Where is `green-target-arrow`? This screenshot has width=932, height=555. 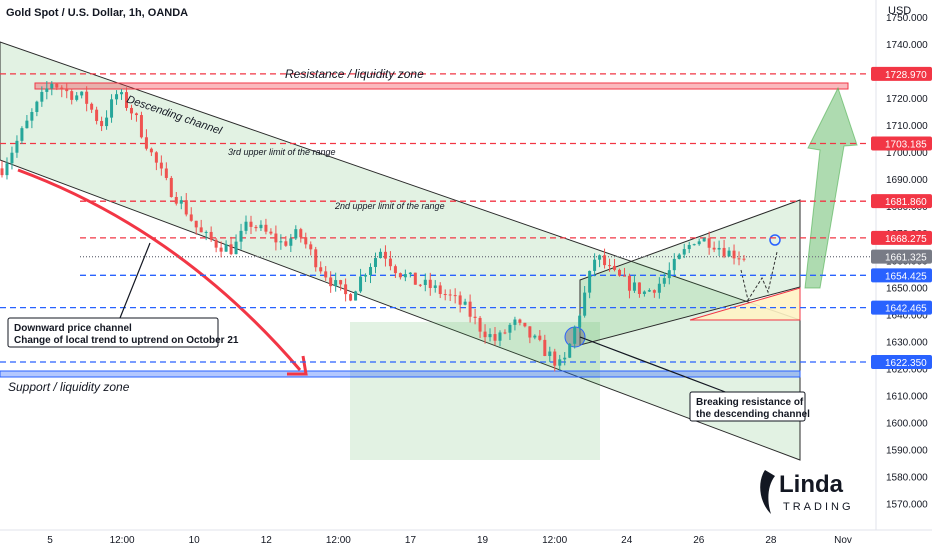 green-target-arrow is located at coordinates (831, 187).